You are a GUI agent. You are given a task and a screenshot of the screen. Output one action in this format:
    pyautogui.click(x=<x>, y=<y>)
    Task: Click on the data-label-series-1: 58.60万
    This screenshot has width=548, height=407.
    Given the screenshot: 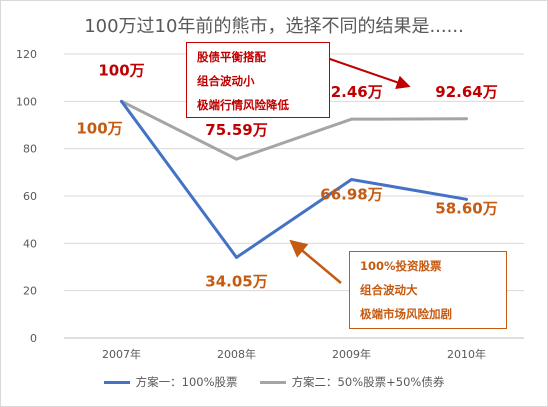 What is the action you would take?
    pyautogui.click(x=466, y=208)
    